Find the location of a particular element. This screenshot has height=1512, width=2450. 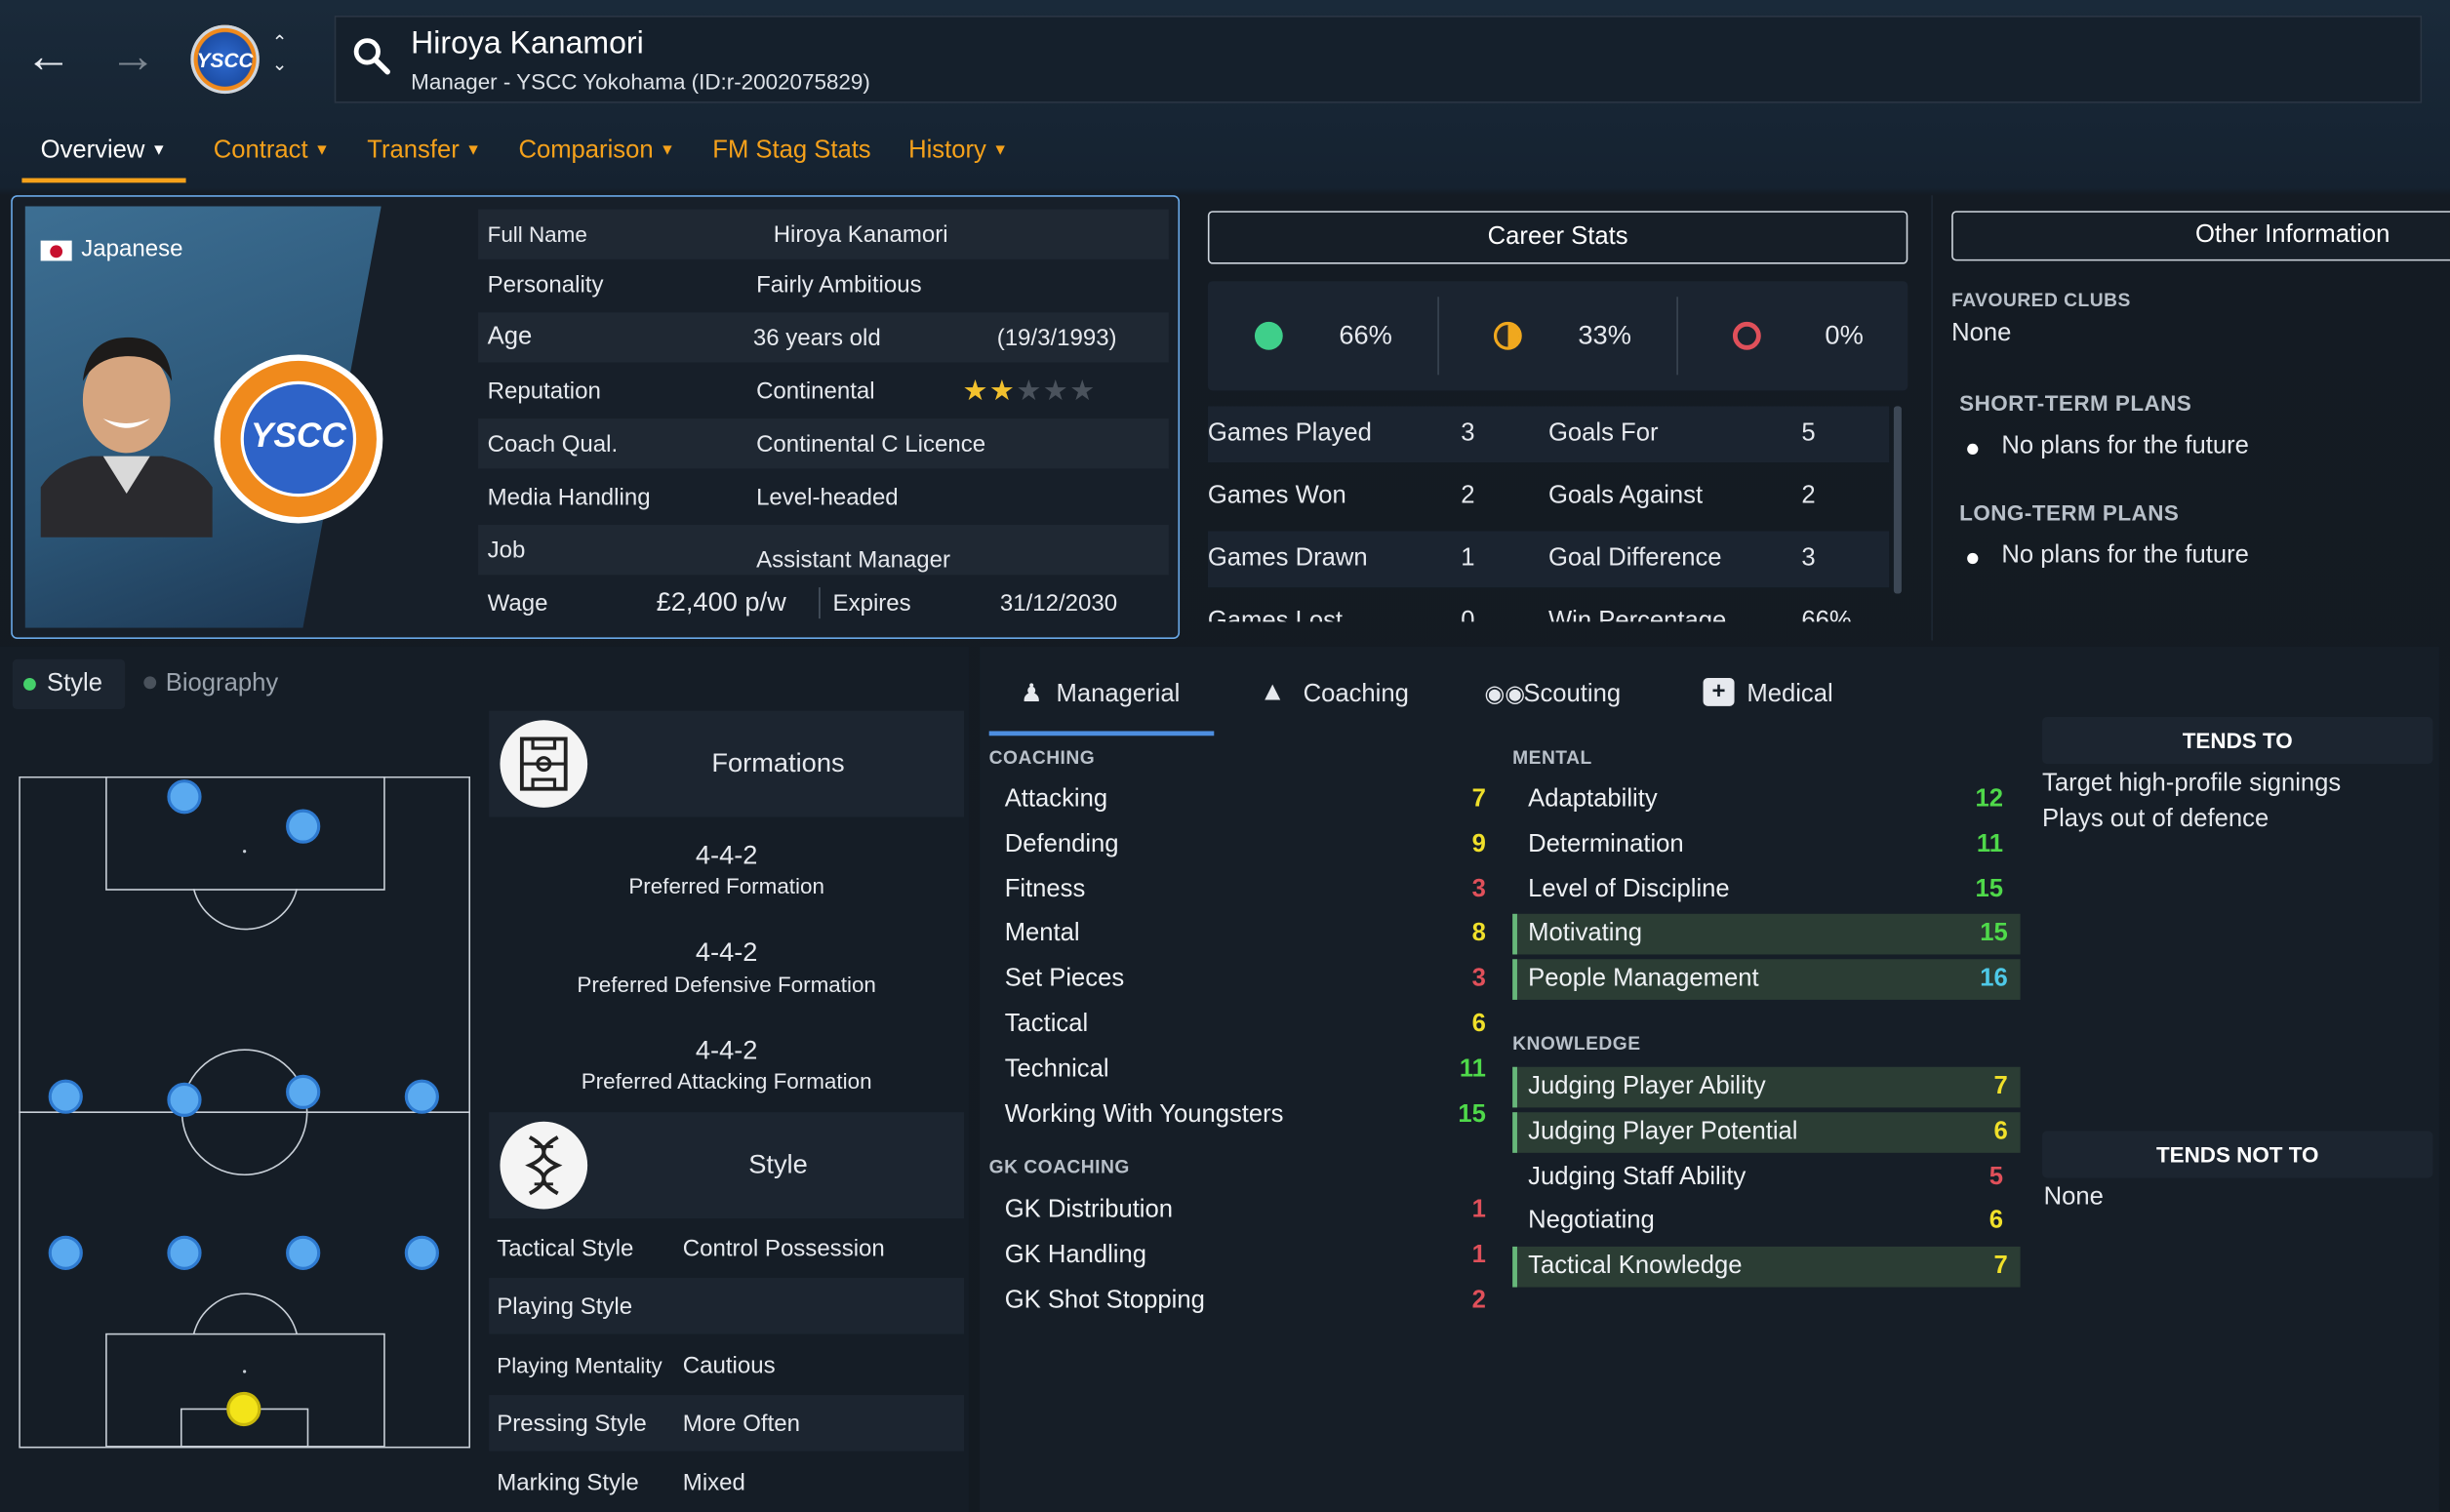

tab-label: Comparison is located at coordinates (586, 151).